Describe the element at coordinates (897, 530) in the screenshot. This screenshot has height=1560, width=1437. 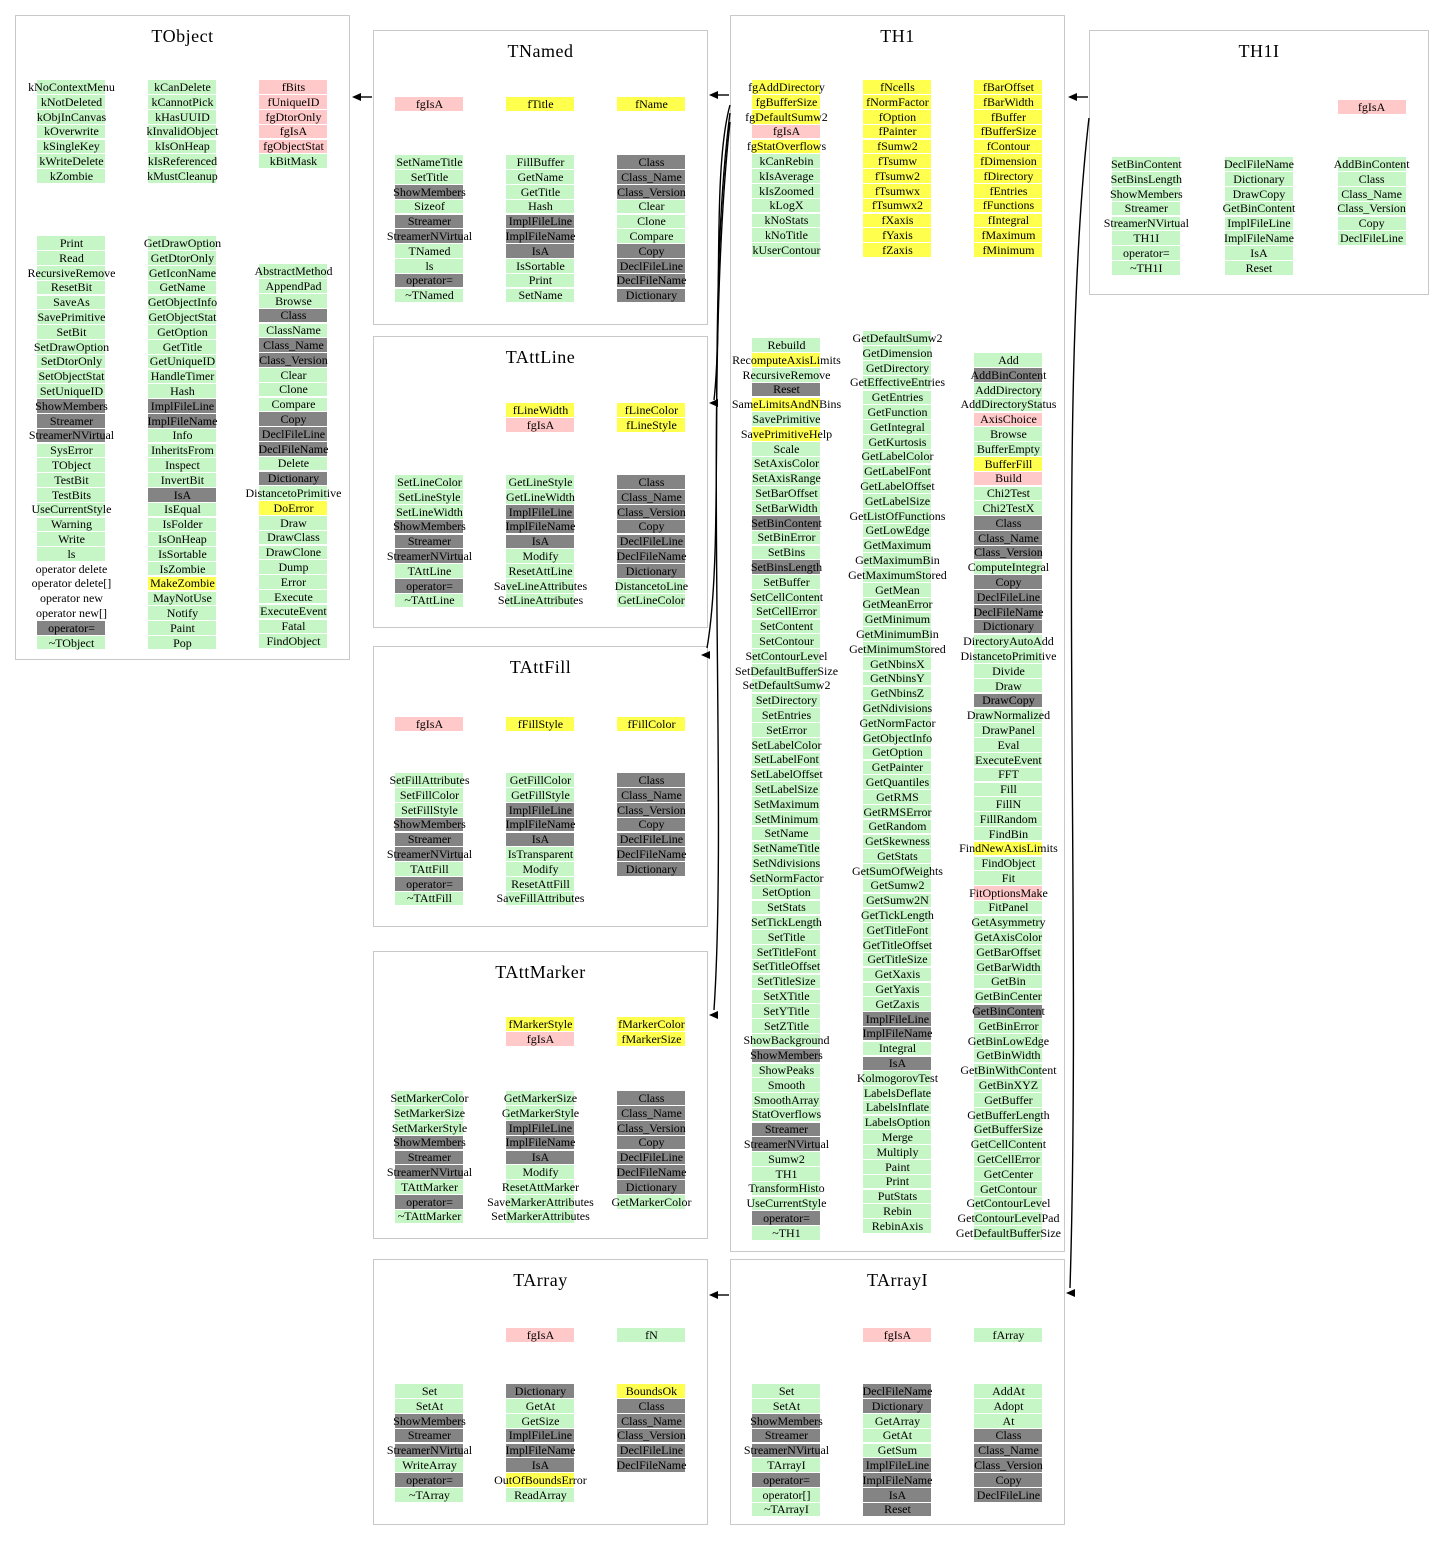
I see `th1-method-getlowedge: GetLowEdge` at that location.